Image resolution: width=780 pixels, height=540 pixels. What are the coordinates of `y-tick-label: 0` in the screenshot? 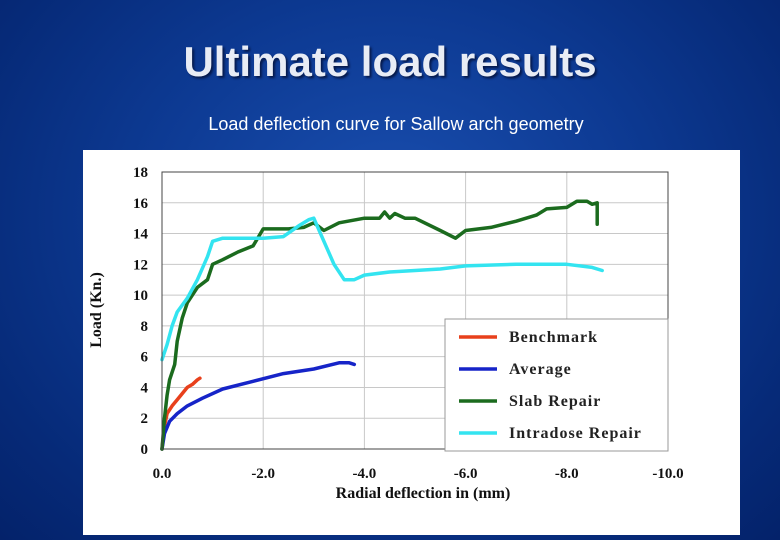 It's located at (145, 450).